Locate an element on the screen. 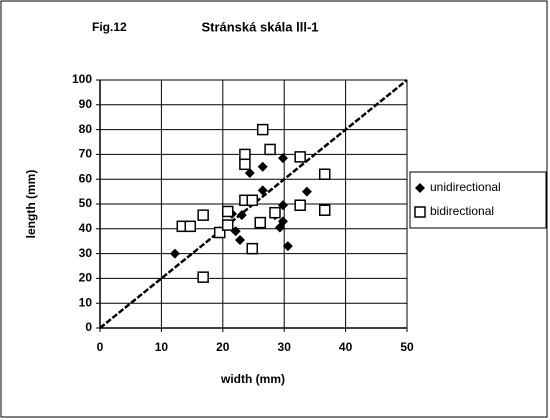  legend-label: bidirectional is located at coordinates (462, 211).